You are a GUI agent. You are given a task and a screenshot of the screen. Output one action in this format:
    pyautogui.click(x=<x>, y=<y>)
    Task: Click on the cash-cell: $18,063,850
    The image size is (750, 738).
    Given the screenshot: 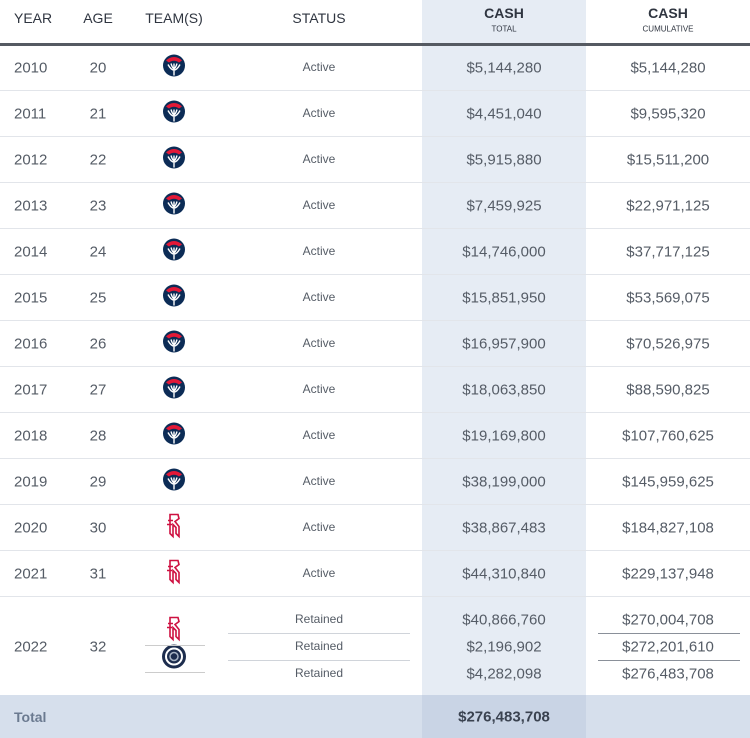 What is the action you would take?
    pyautogui.click(x=504, y=390)
    